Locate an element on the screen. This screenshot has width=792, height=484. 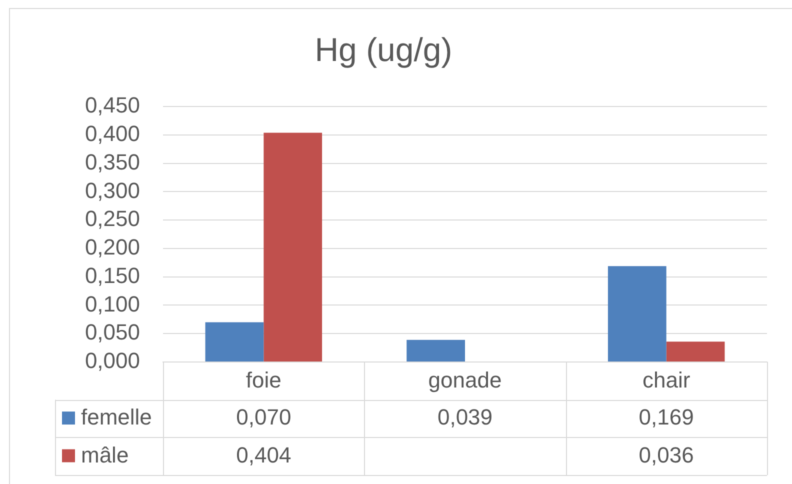
data-label: 0,404 is located at coordinates (264, 455).